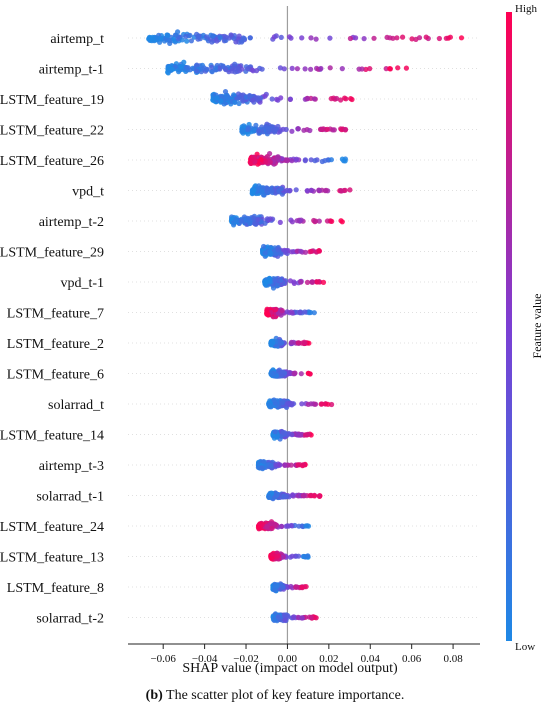  What do you see at coordinates (509, 326) in the screenshot?
I see `colorbar` at bounding box center [509, 326].